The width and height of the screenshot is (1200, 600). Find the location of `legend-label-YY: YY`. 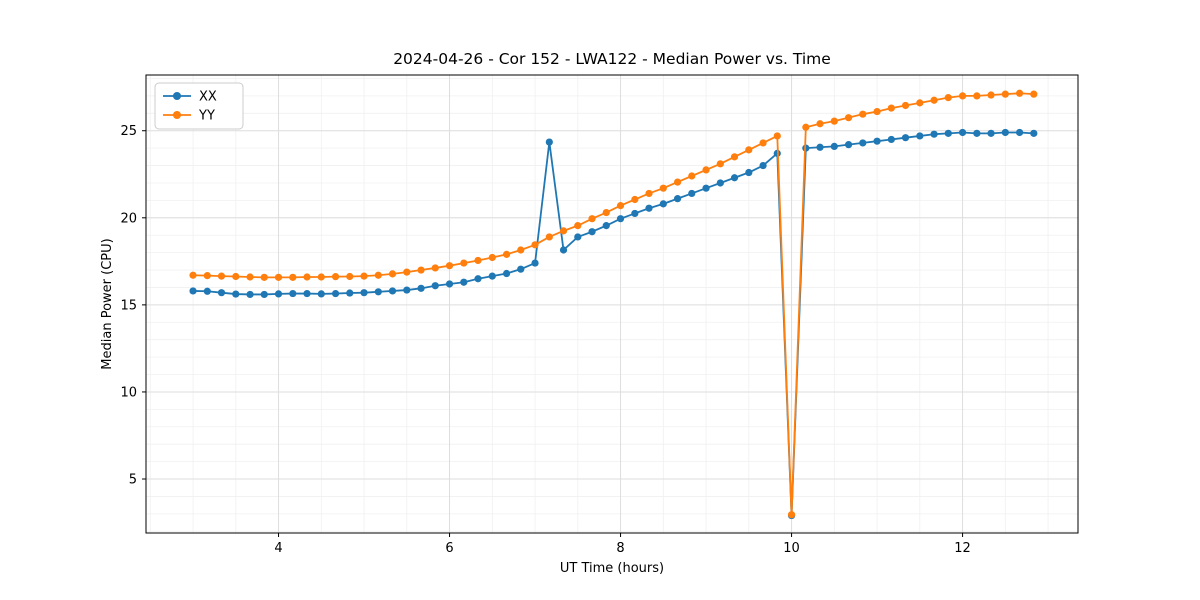

legend-label-YY: YY is located at coordinates (206, 116).